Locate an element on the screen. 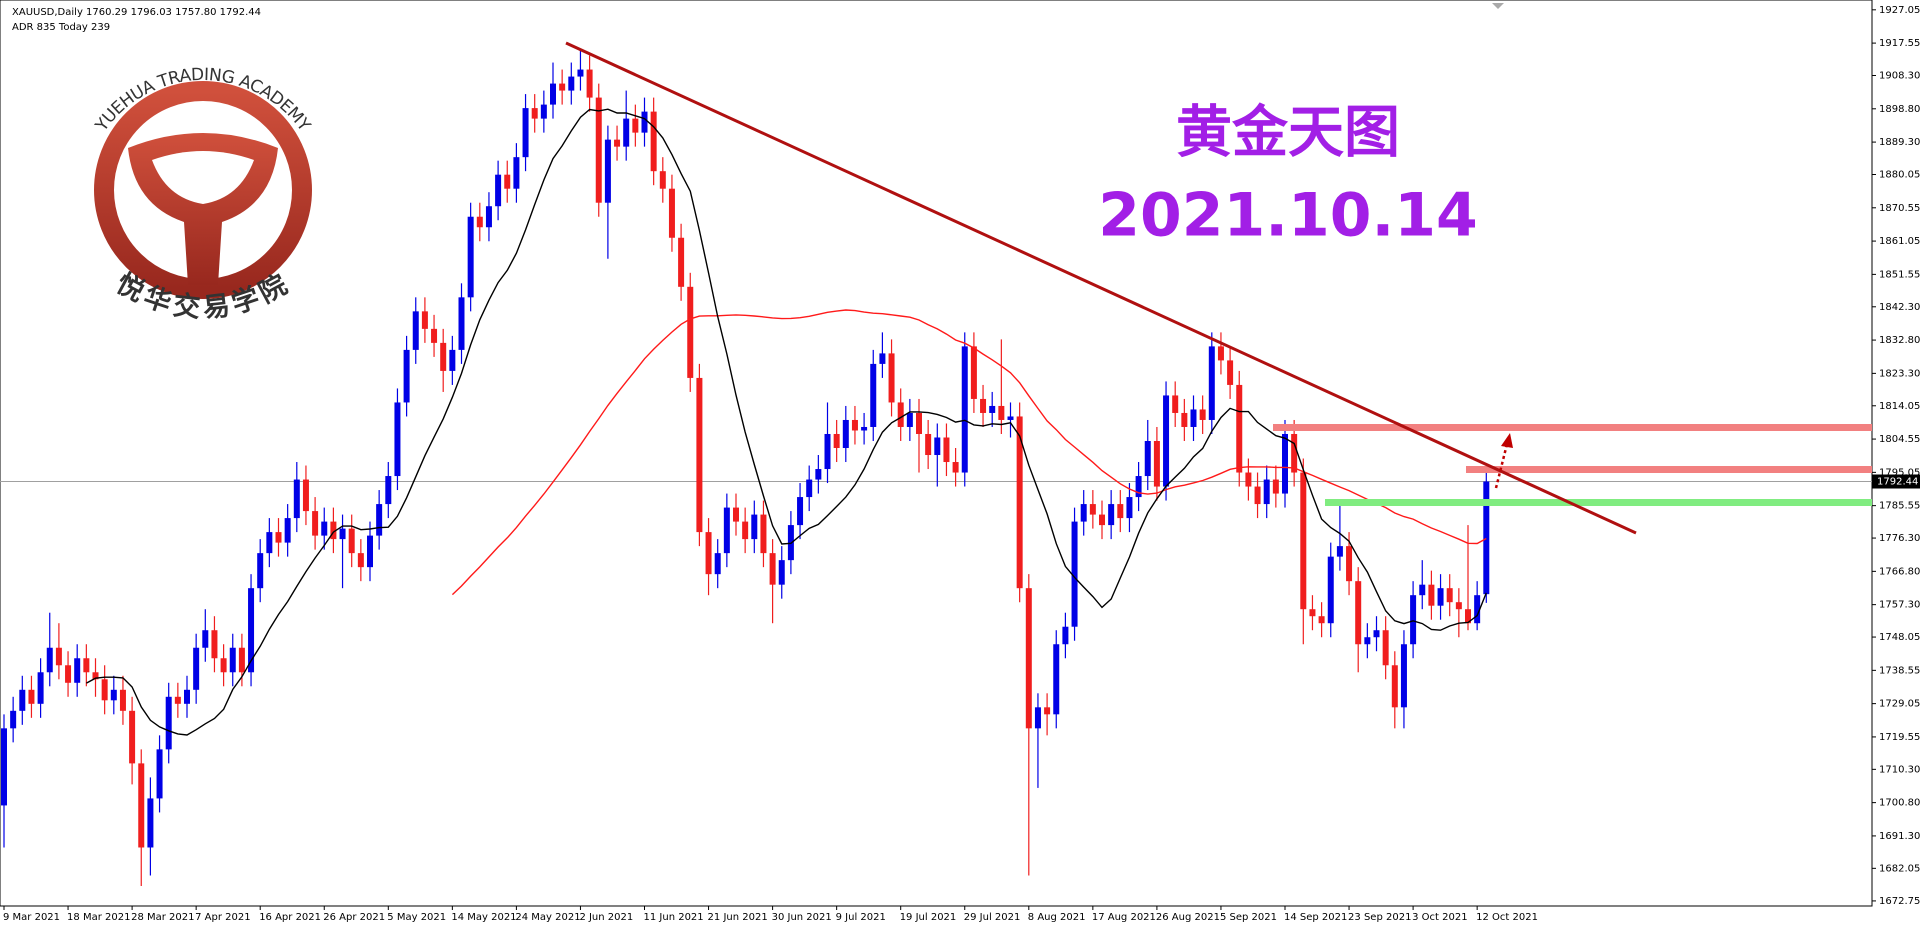  x-tick-label: 9 Jul 2021 is located at coordinates (861, 917).